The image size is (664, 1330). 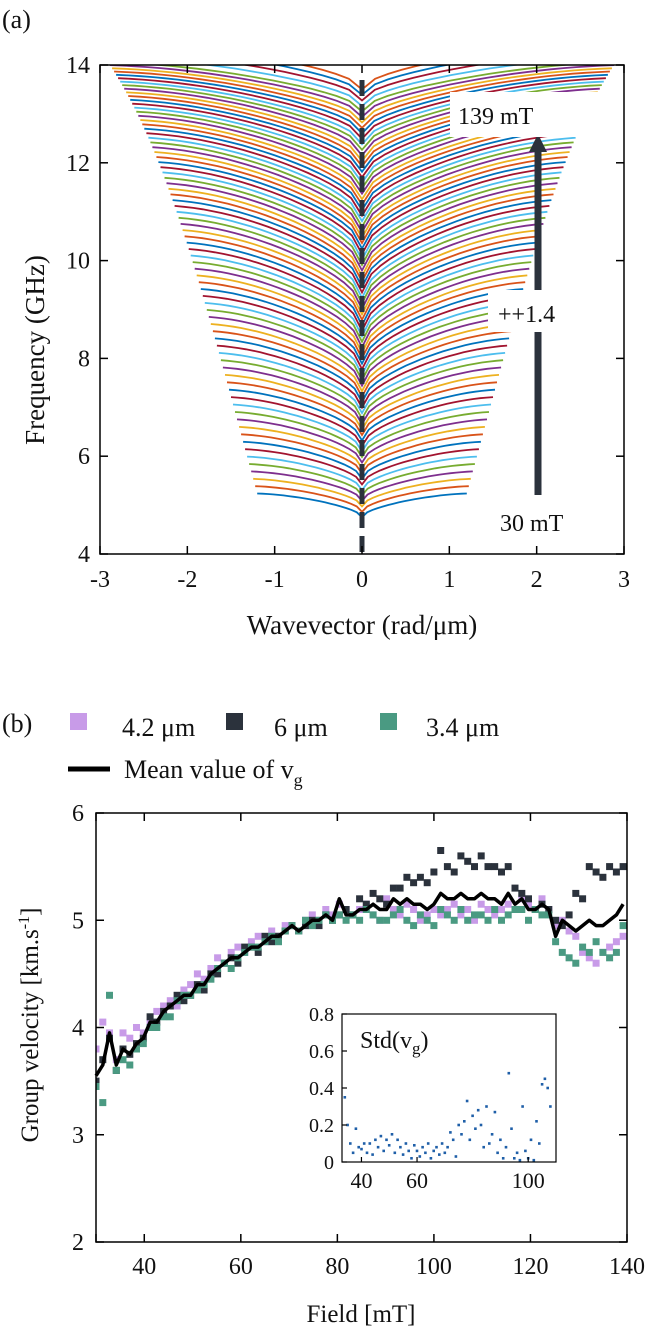 What do you see at coordinates (434, 1267) in the screenshot?
I see `x-tick-label: 100` at bounding box center [434, 1267].